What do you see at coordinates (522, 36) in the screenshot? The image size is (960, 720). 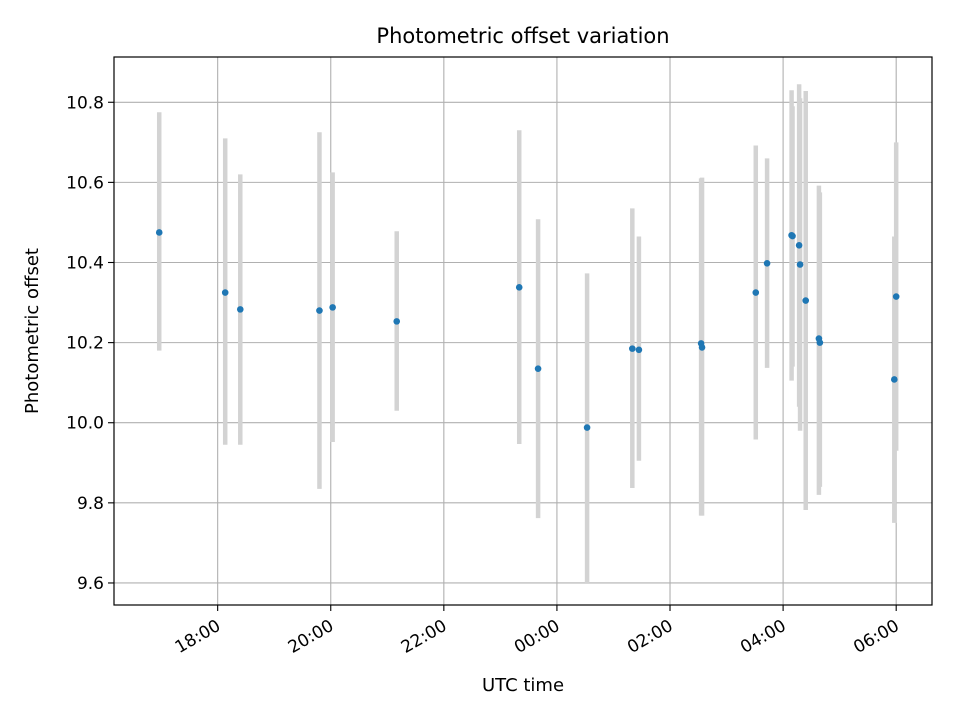 I see `chart-title: Photometric offset variation` at bounding box center [522, 36].